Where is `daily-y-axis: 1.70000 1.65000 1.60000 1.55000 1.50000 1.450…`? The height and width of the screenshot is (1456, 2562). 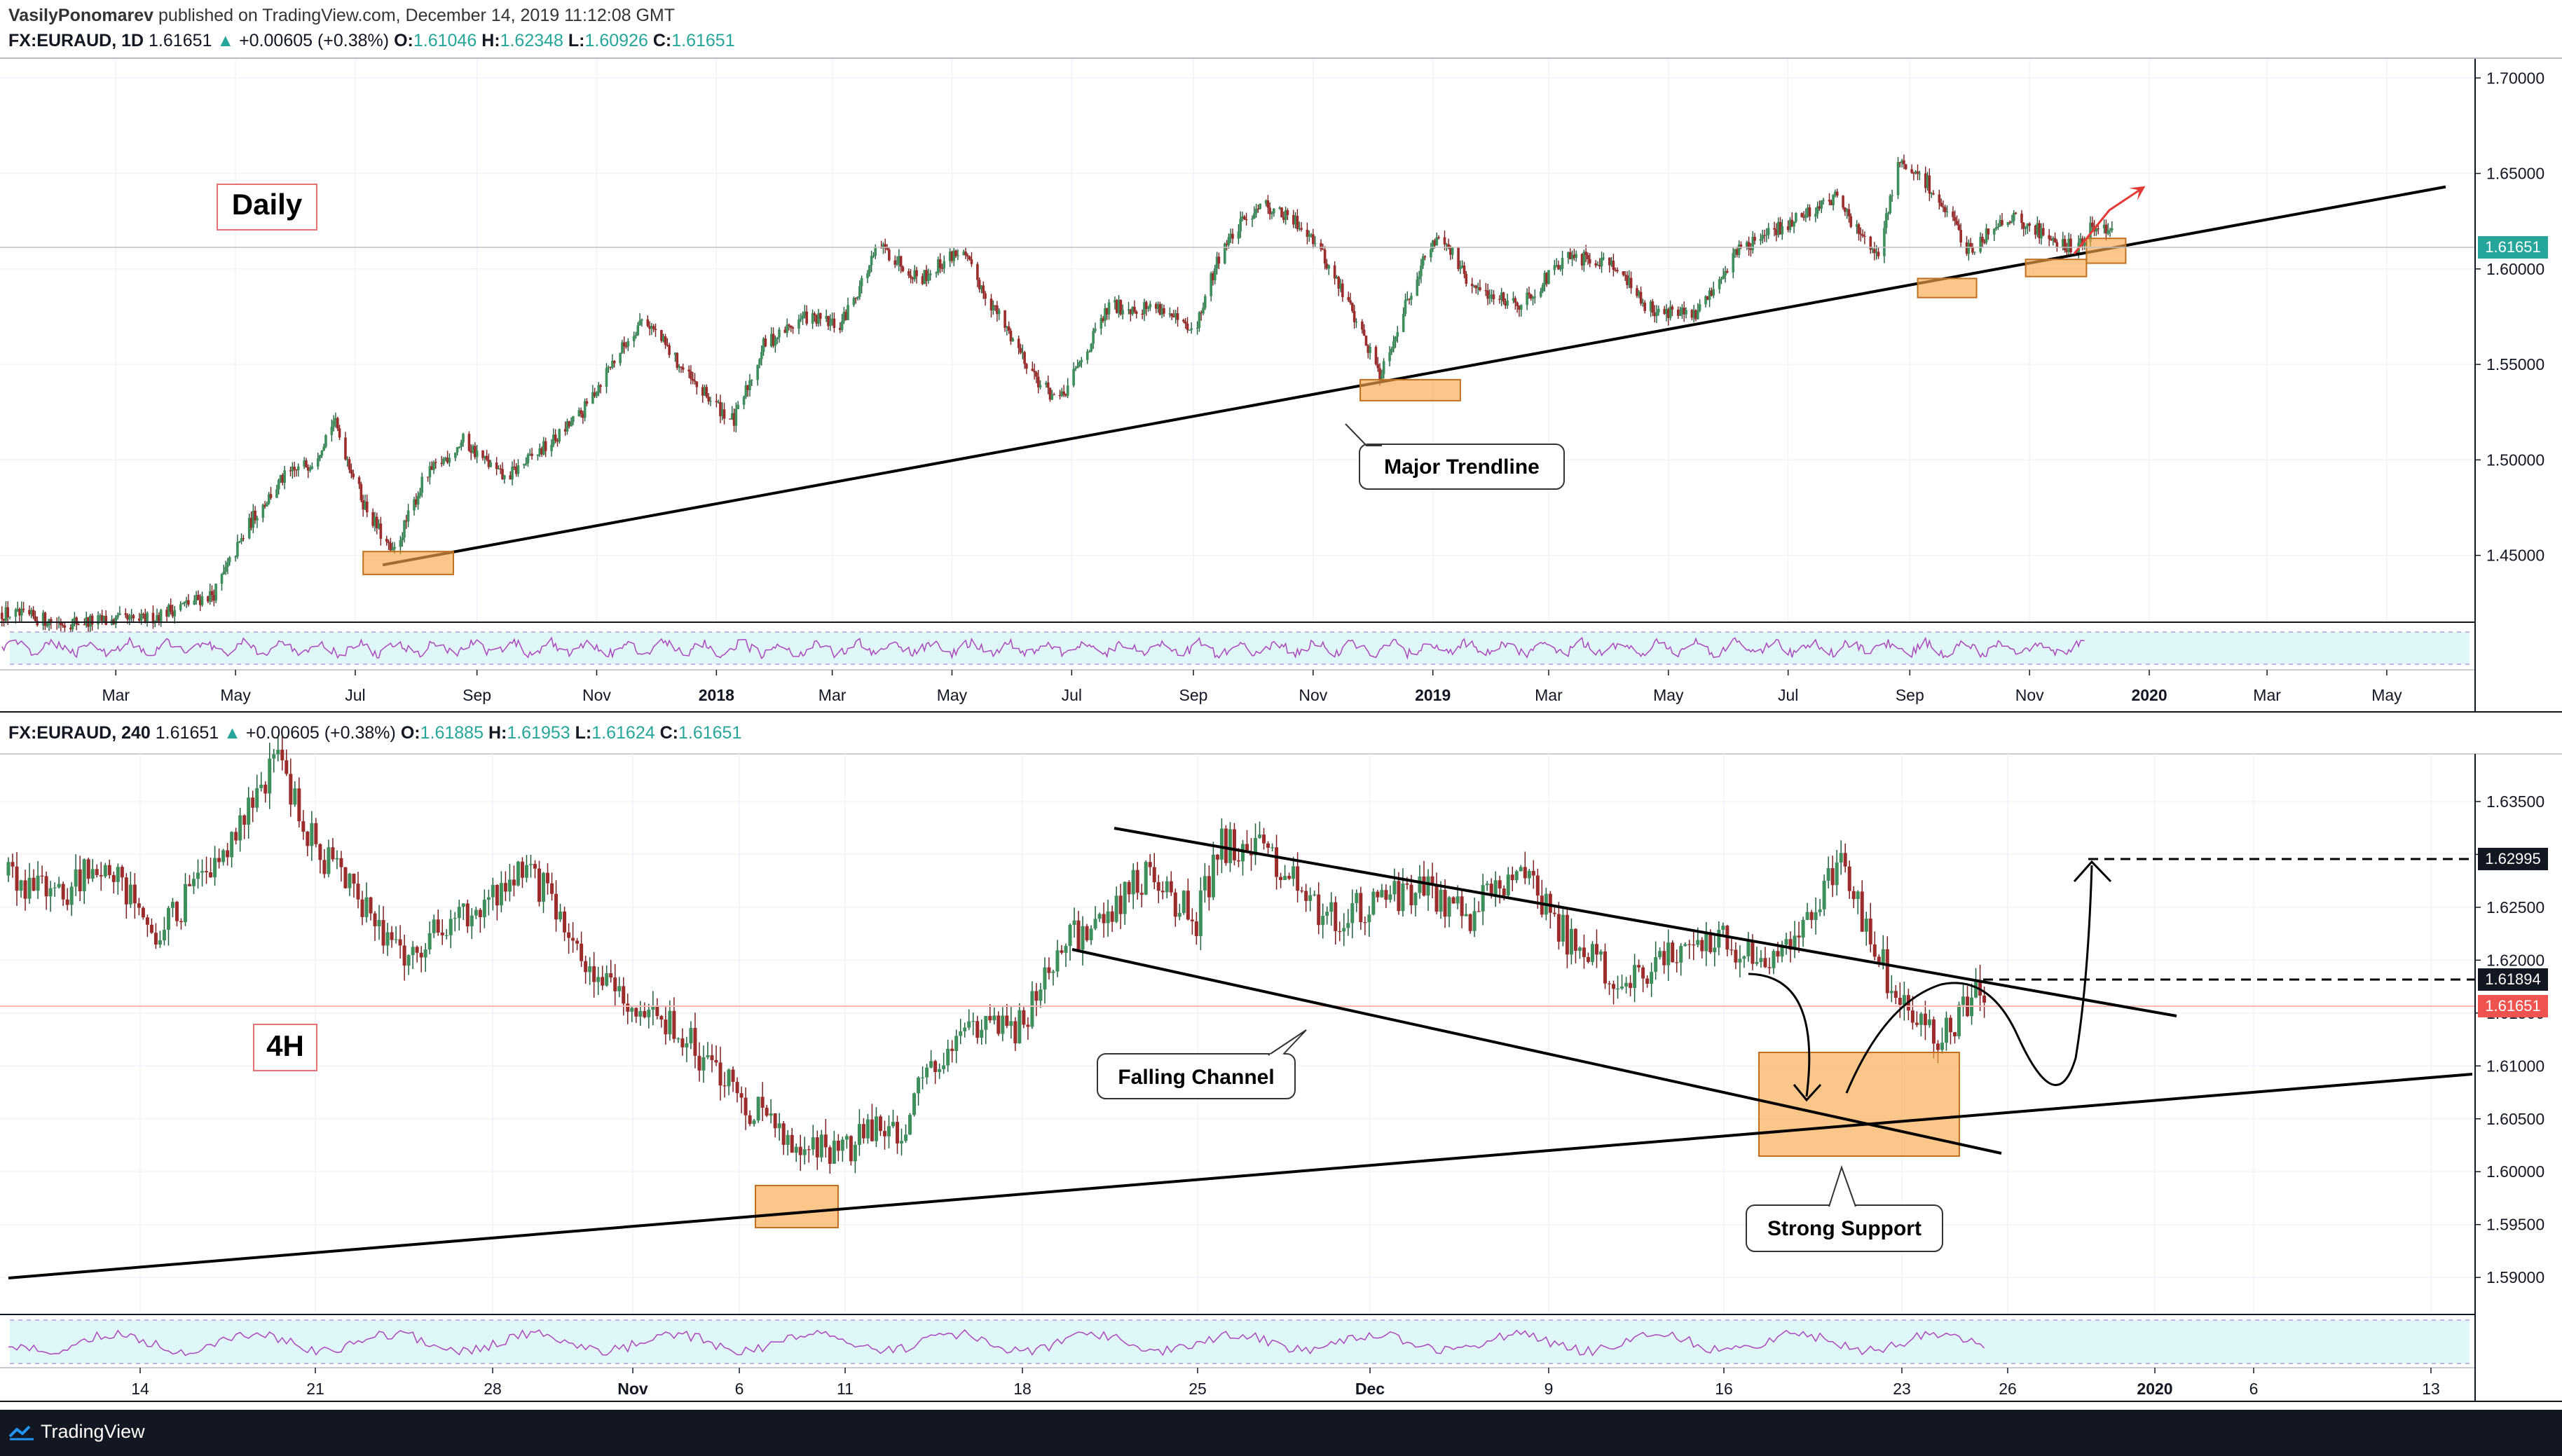
daily-y-axis: 1.70000 1.65000 1.60000 1.55000 1.50000 1.450… is located at coordinates (2509, 317).